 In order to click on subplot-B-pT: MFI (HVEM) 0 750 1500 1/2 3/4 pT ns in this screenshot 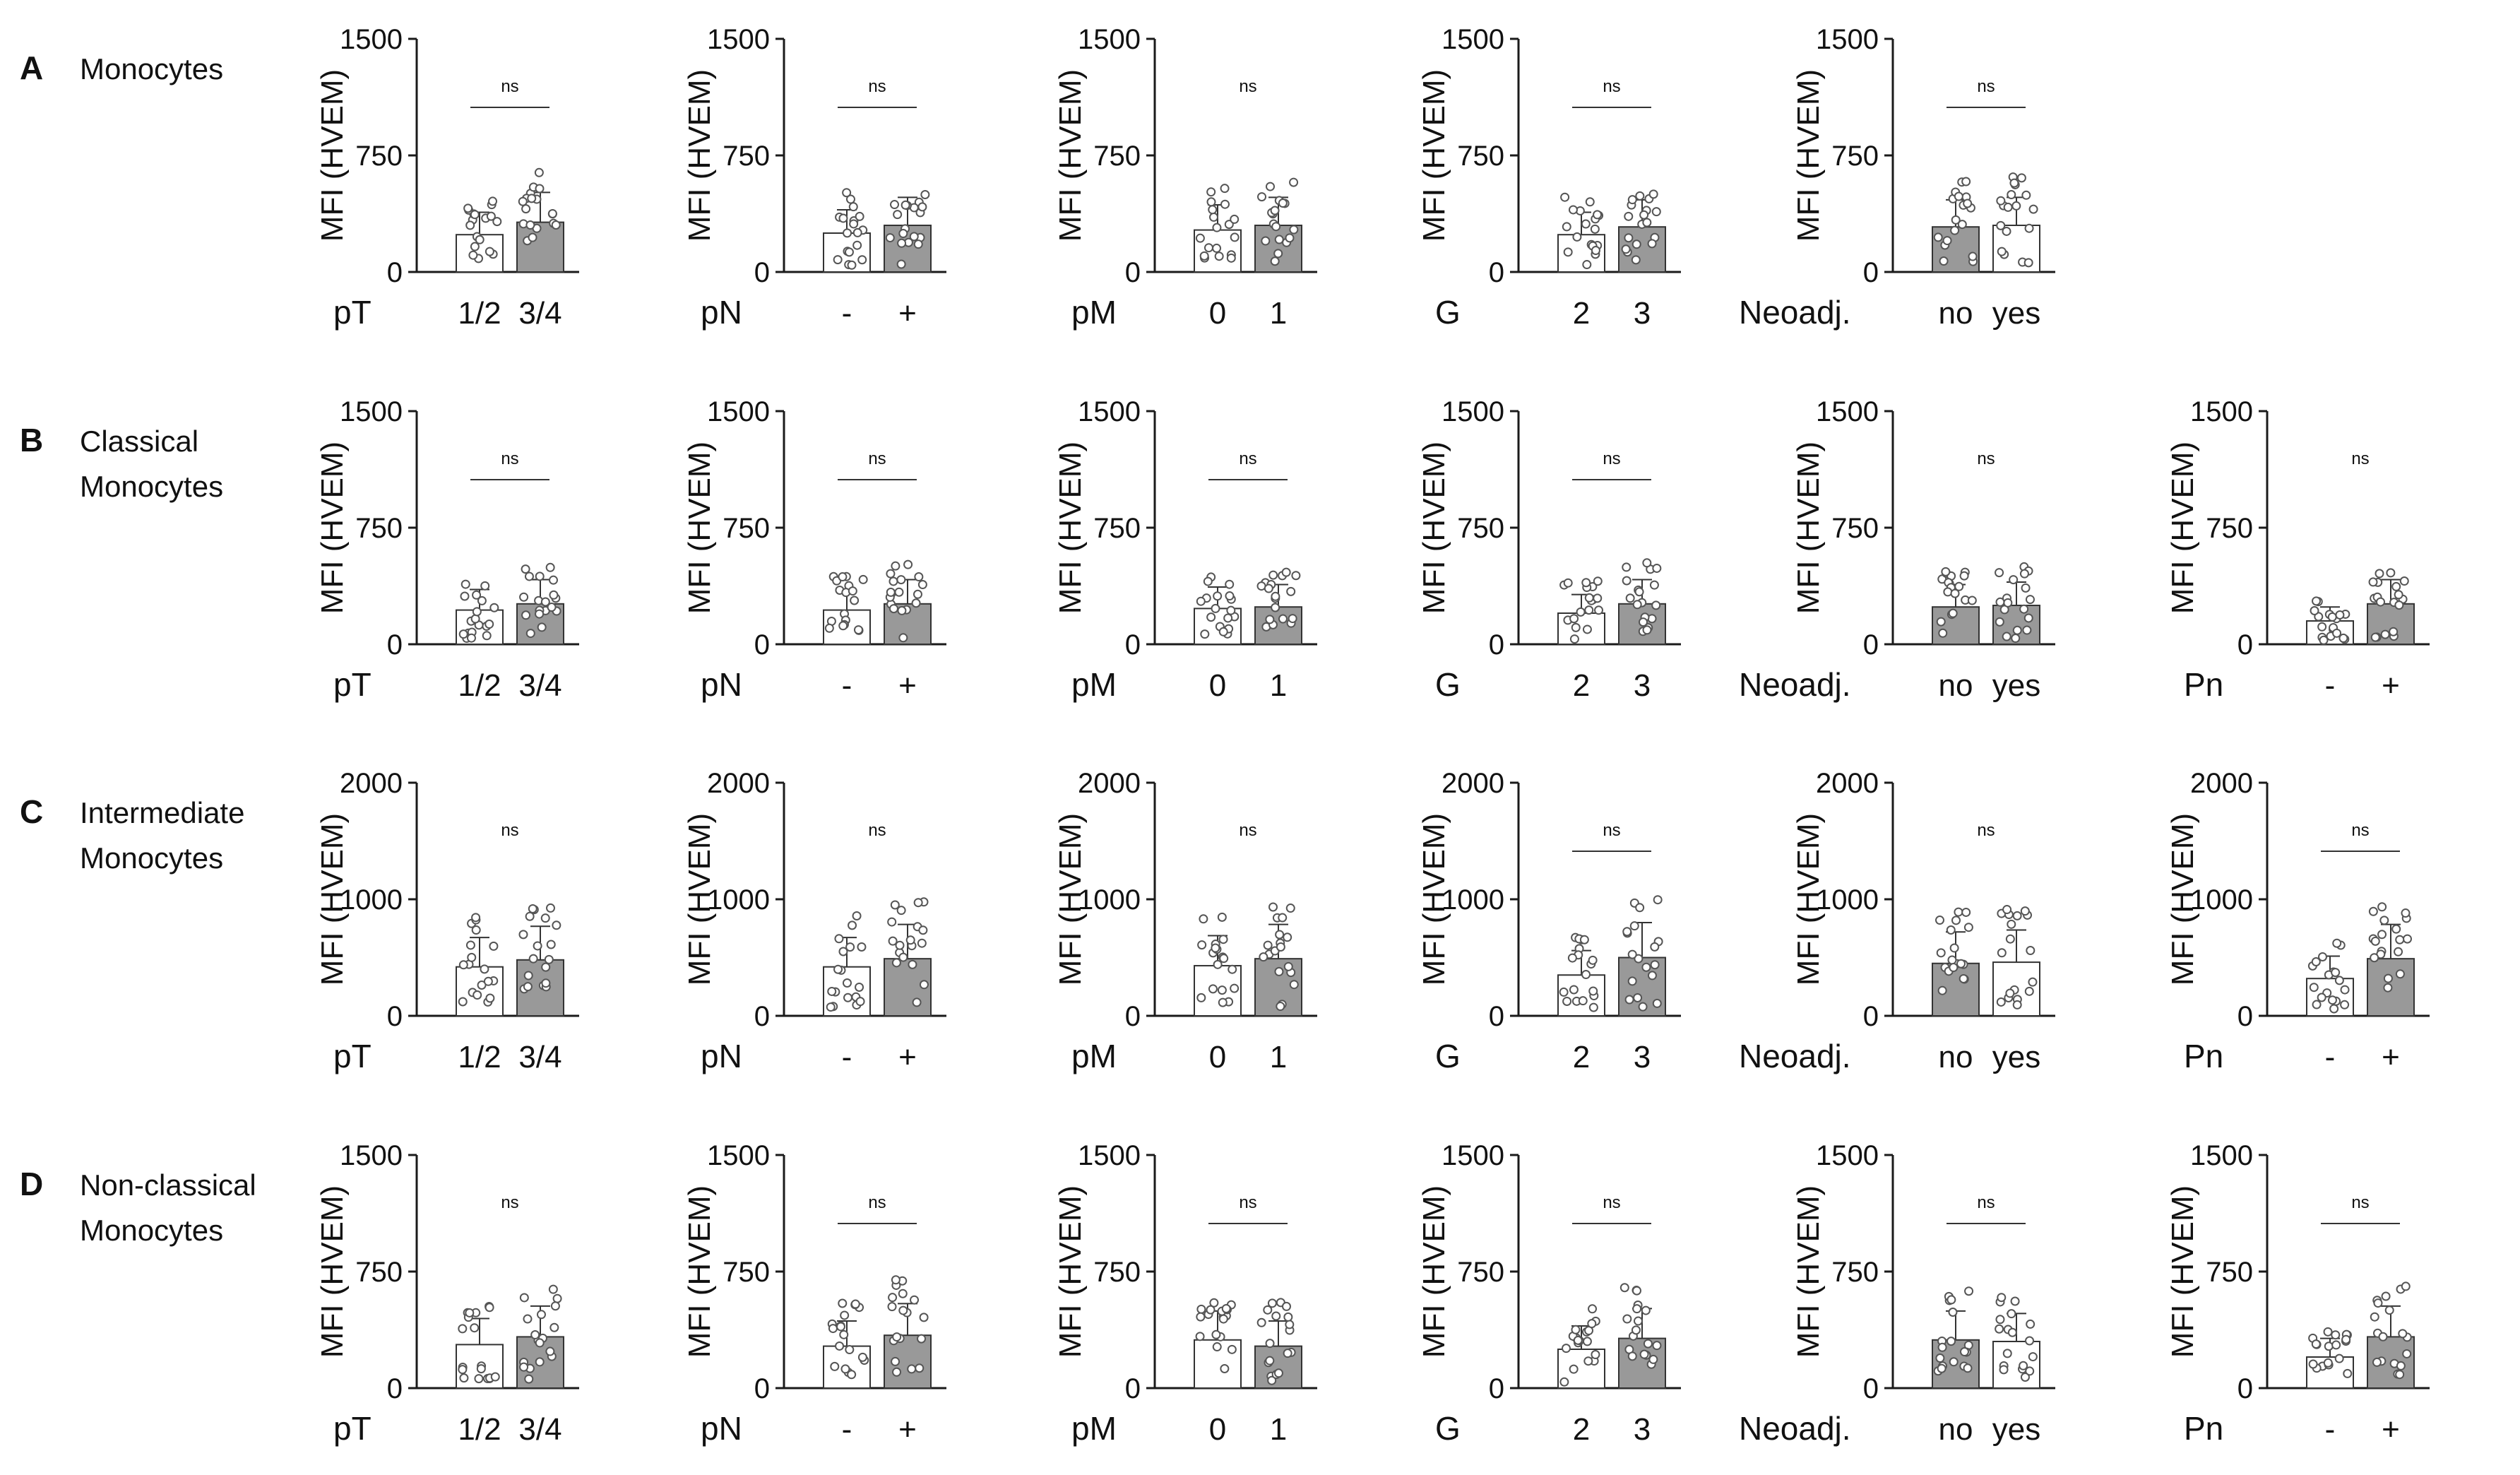, I will do `click(447, 550)`.